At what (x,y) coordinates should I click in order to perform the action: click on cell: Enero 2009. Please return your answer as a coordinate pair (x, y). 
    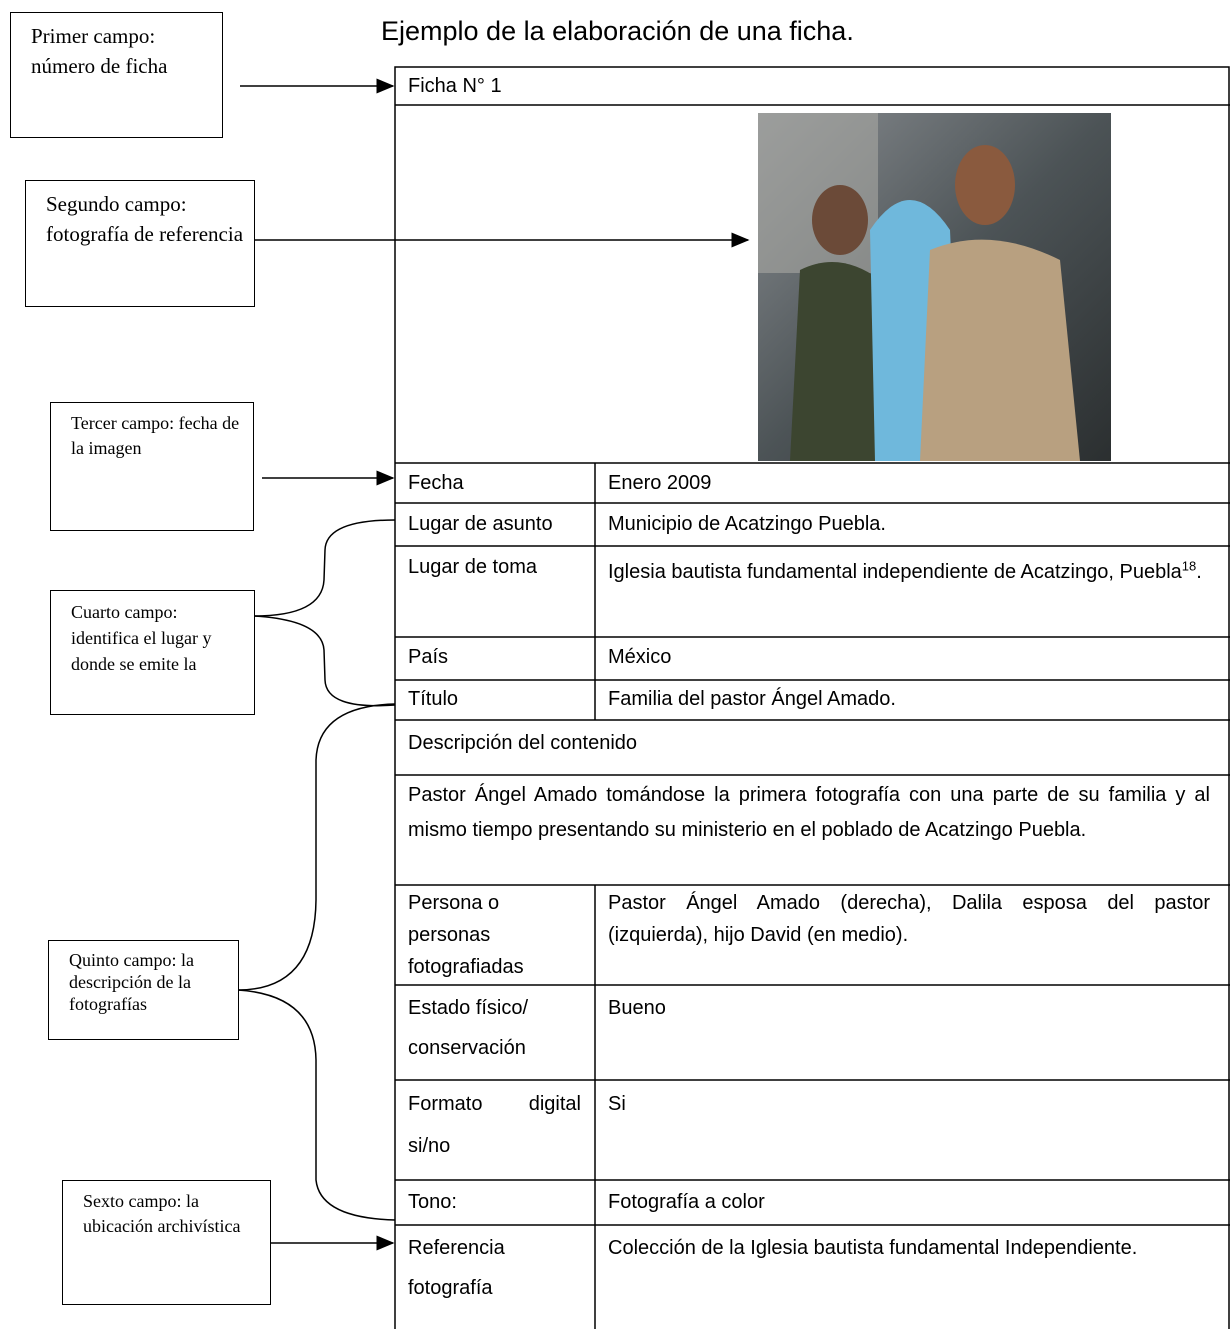
    Looking at the image, I should click on (660, 483).